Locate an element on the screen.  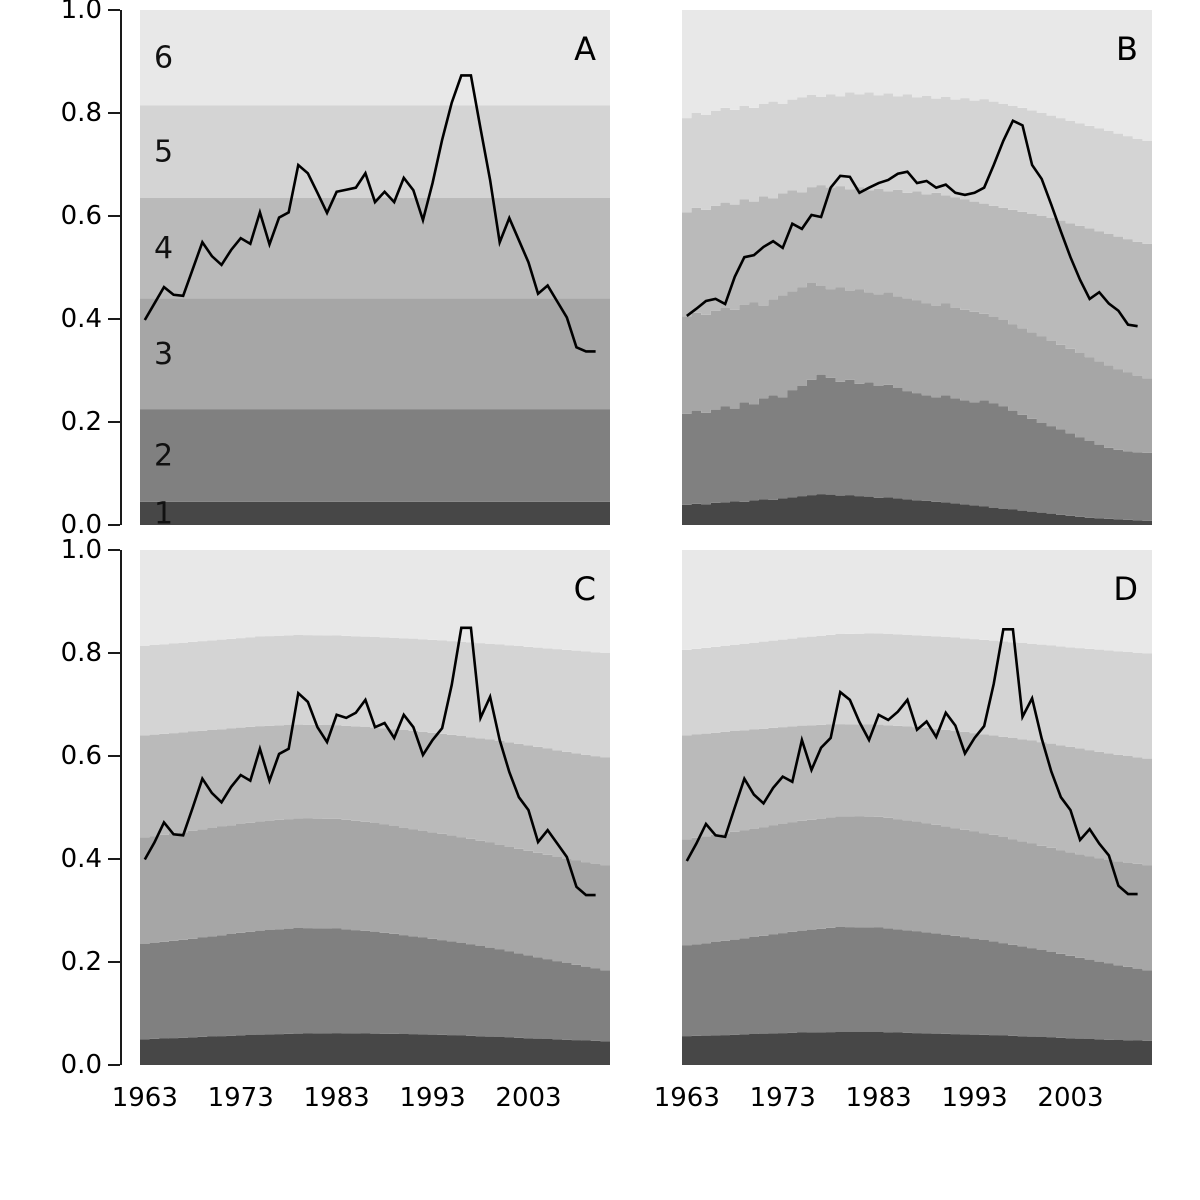
band-label-4: 4 is located at coordinates (163, 248).